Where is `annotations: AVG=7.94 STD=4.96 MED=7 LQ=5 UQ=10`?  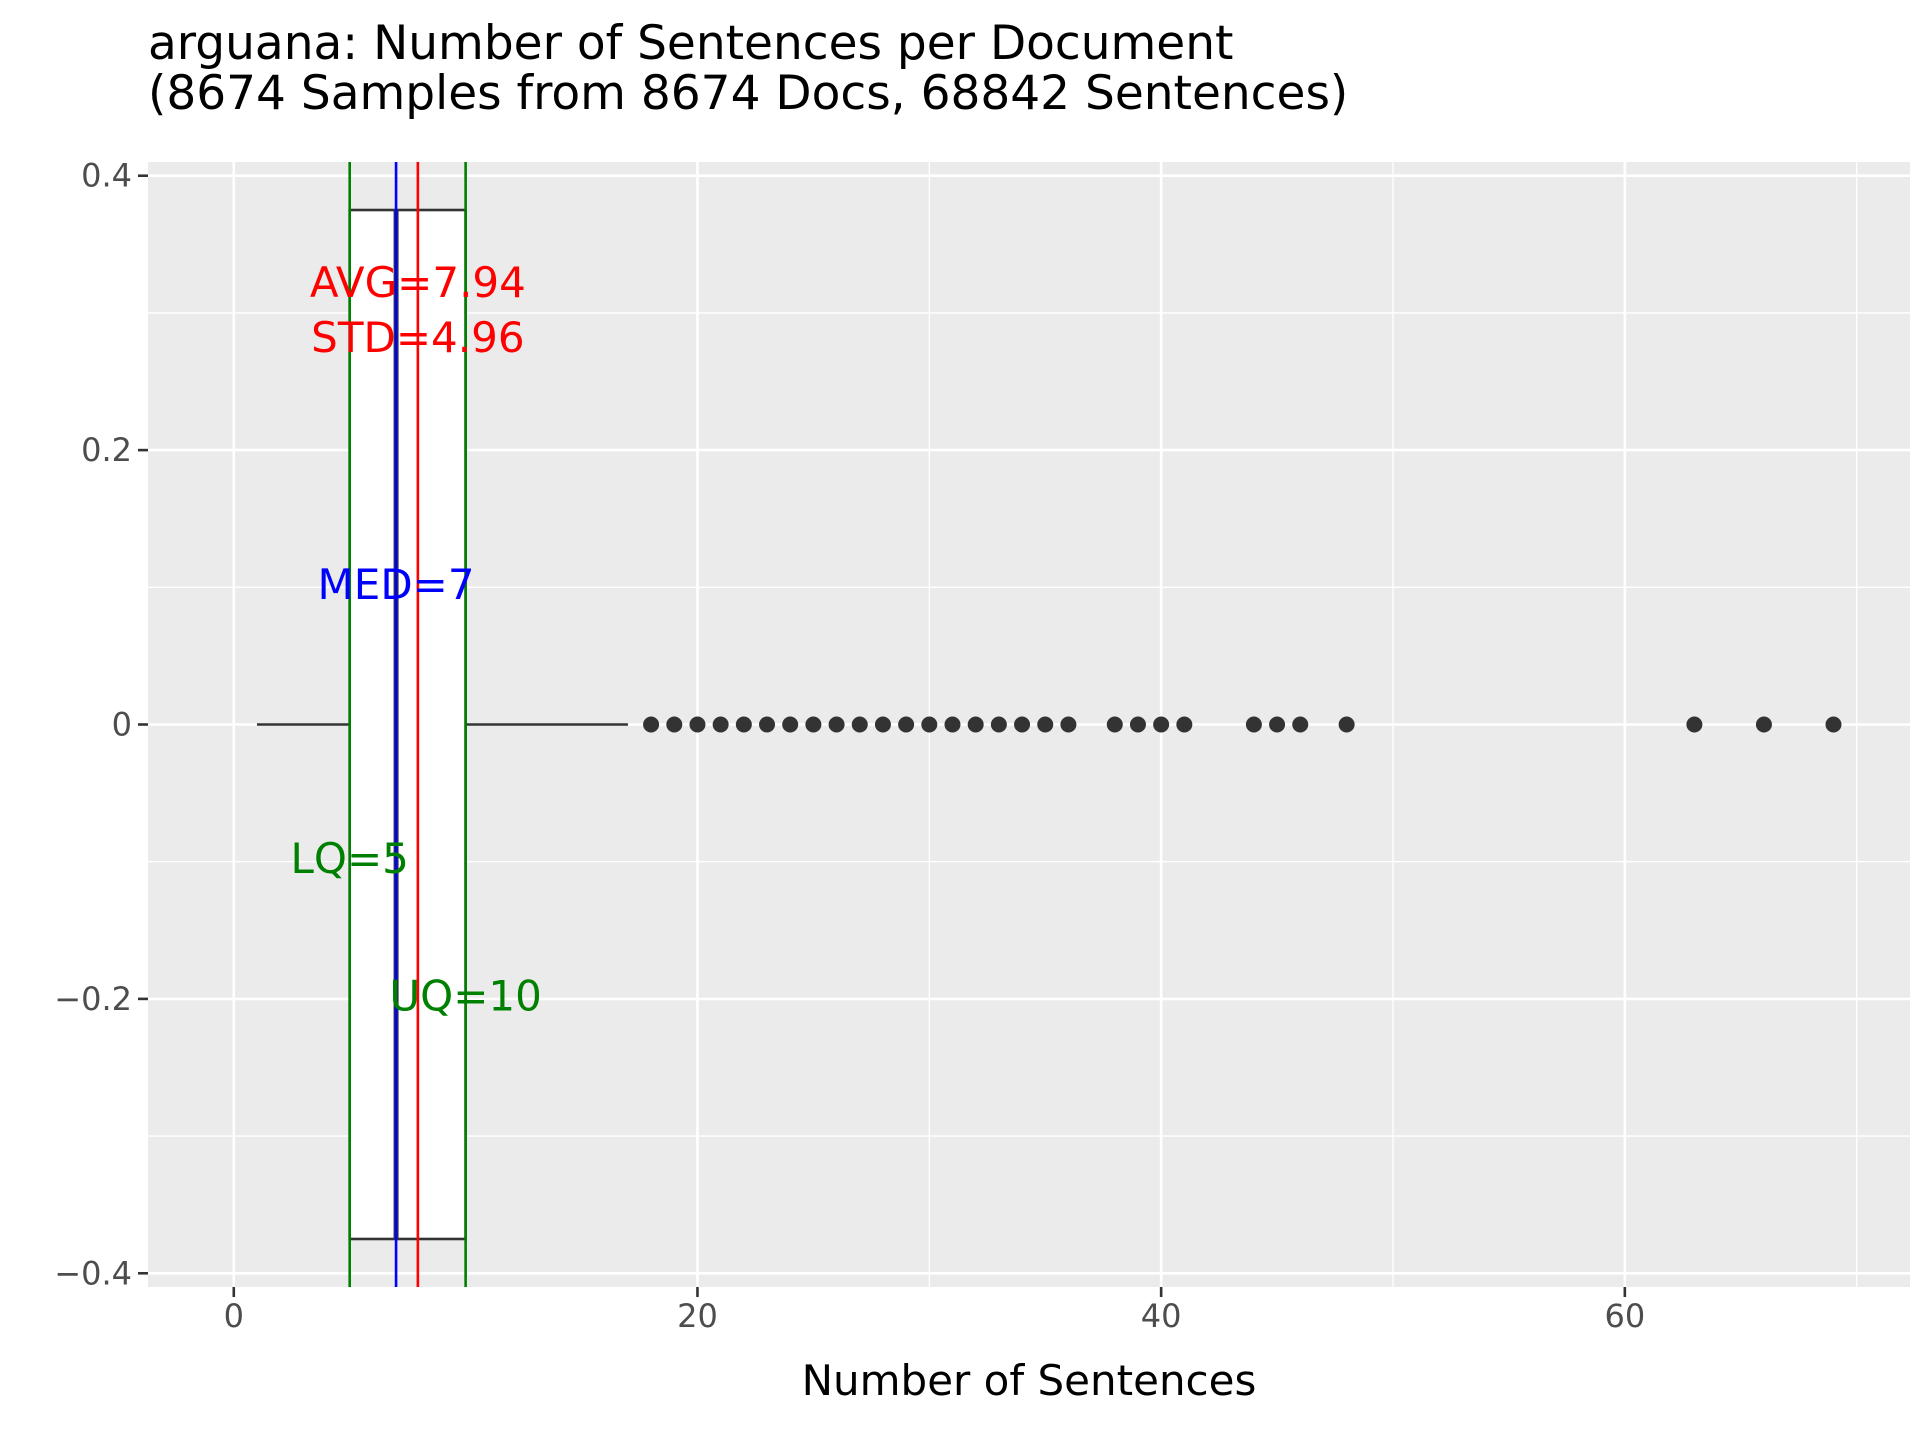 annotations: AVG=7.94 STD=4.96 MED=7 LQ=5 UQ=10 is located at coordinates (416, 639).